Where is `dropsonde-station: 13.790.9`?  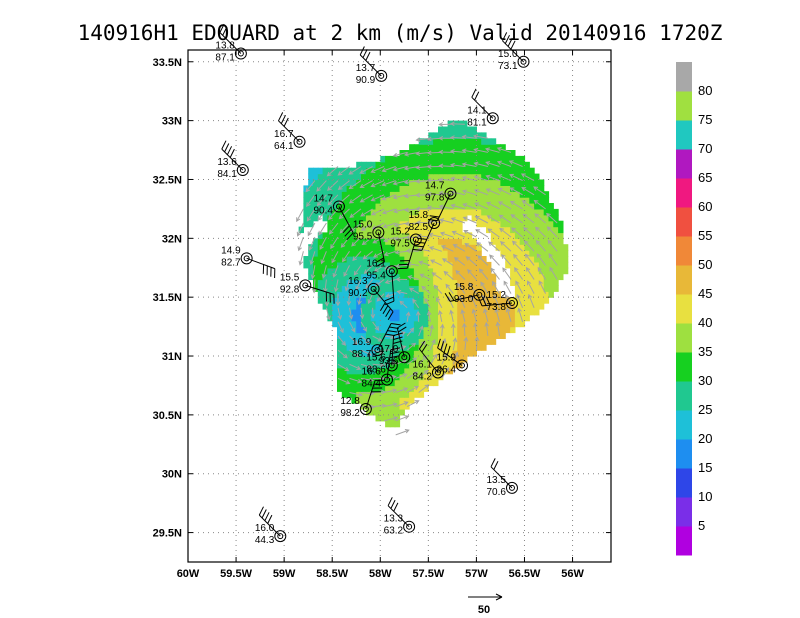
dropsonde-station: 13.790.9 is located at coordinates (372, 66).